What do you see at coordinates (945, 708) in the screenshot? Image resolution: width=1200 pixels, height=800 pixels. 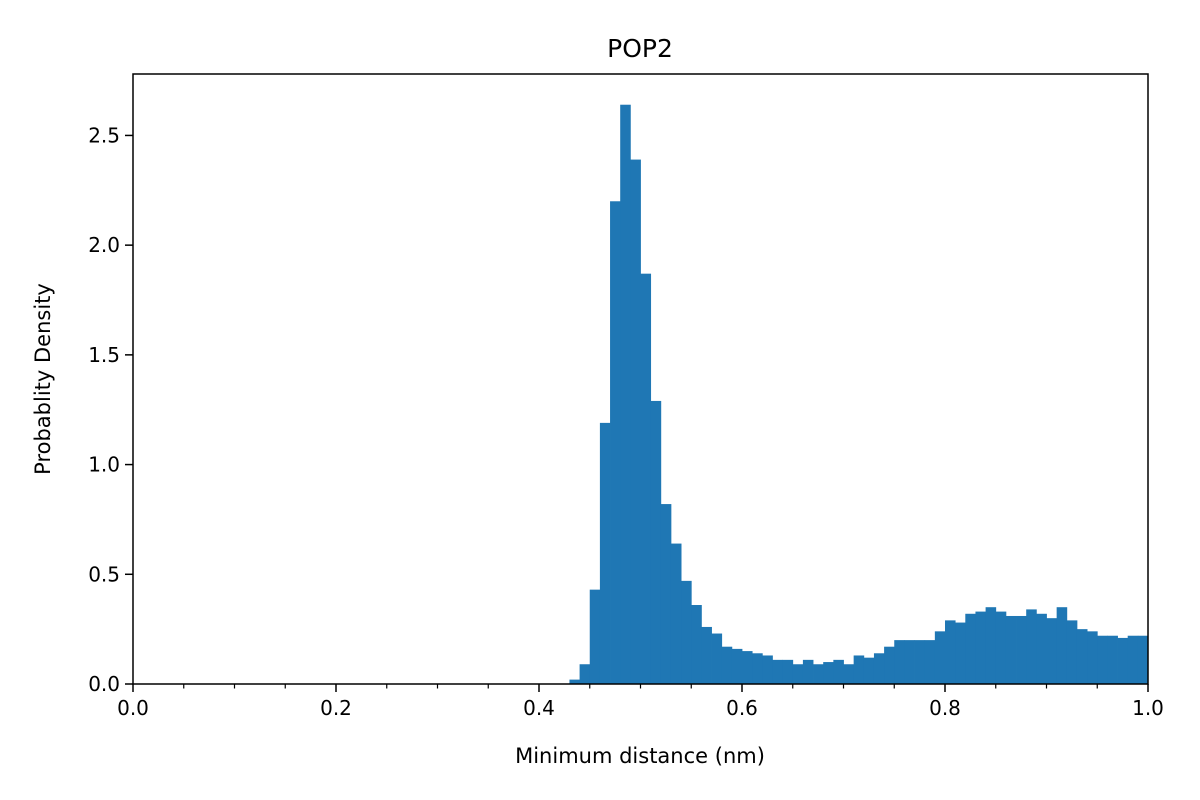 I see `x-tick-label: 0.8` at bounding box center [945, 708].